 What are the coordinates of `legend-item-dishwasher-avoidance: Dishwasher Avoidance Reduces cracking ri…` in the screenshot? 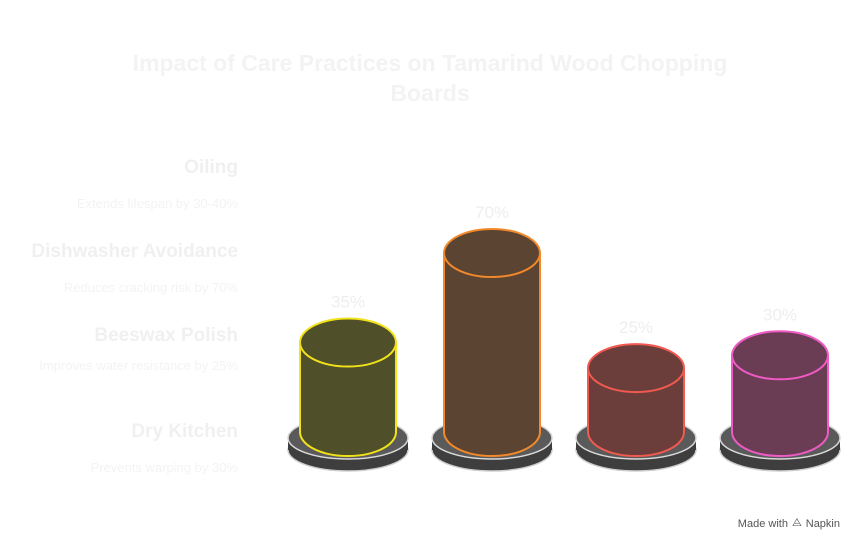 It's located at (129, 268).